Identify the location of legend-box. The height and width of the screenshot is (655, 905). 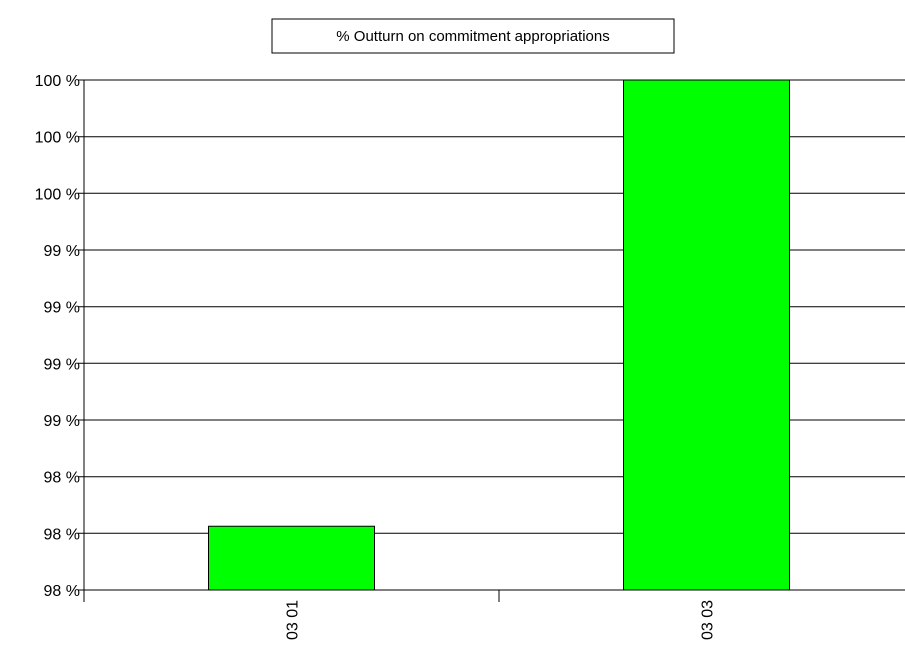
(473, 36).